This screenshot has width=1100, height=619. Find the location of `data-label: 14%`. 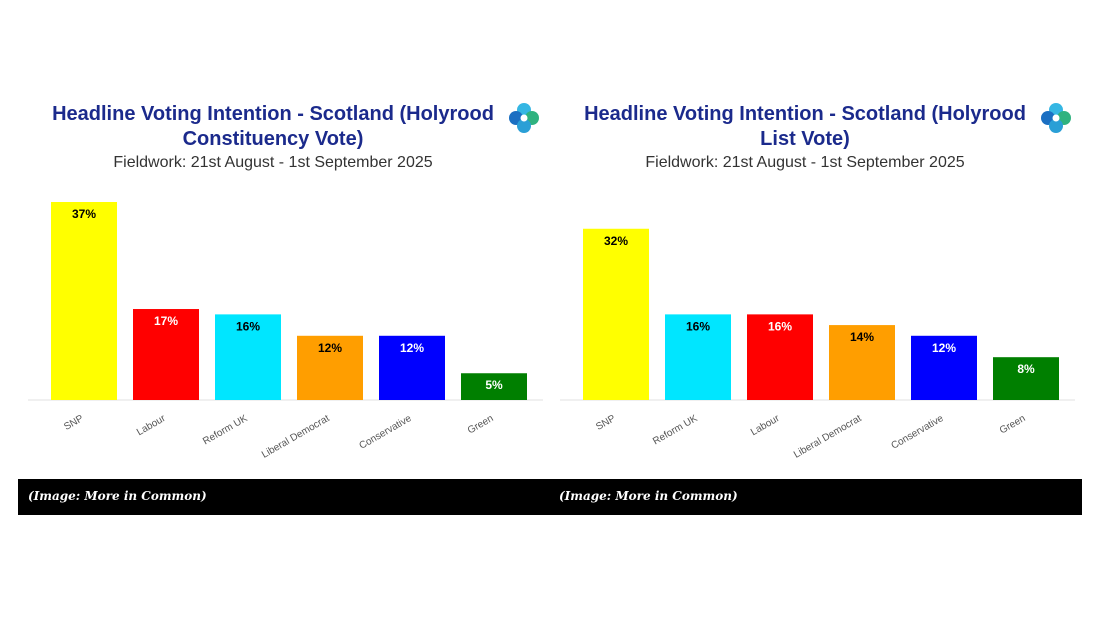

data-label: 14% is located at coordinates (862, 337).